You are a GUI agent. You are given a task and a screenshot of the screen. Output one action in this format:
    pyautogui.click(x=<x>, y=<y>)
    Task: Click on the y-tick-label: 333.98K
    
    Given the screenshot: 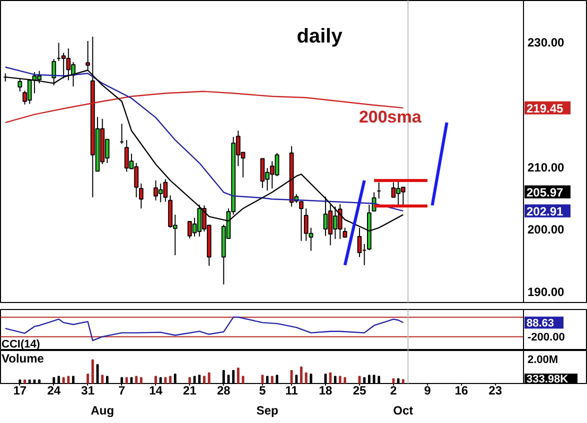 What is the action you would take?
    pyautogui.click(x=547, y=380)
    